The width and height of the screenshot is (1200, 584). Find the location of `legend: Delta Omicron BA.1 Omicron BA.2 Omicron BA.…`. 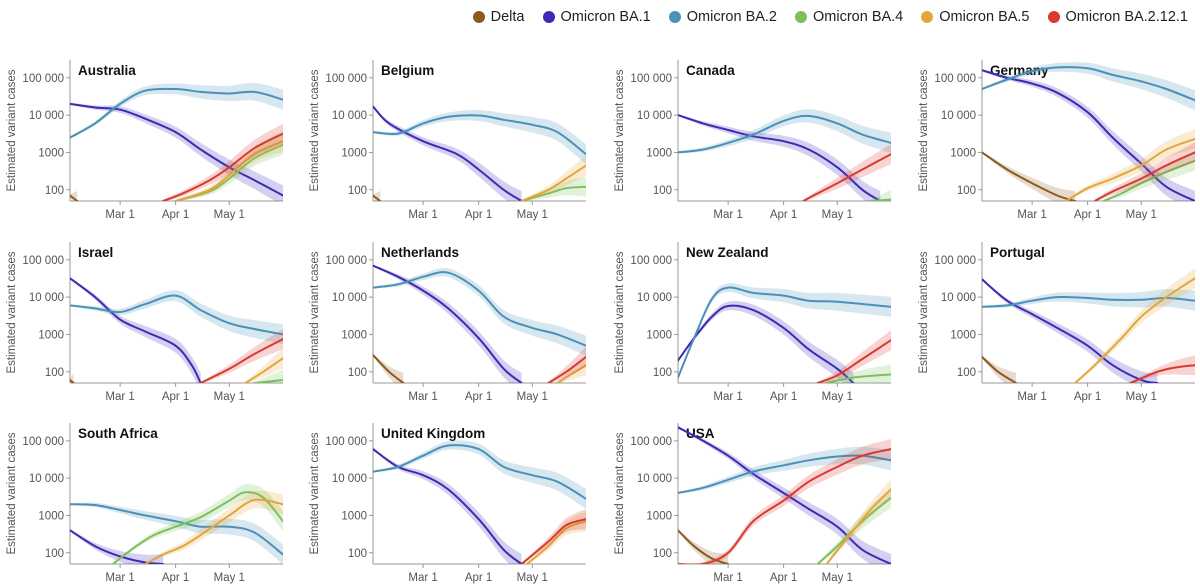

legend: Delta Omicron BA.1 Omicron BA.2 Omicron BA.… is located at coordinates (830, 17).